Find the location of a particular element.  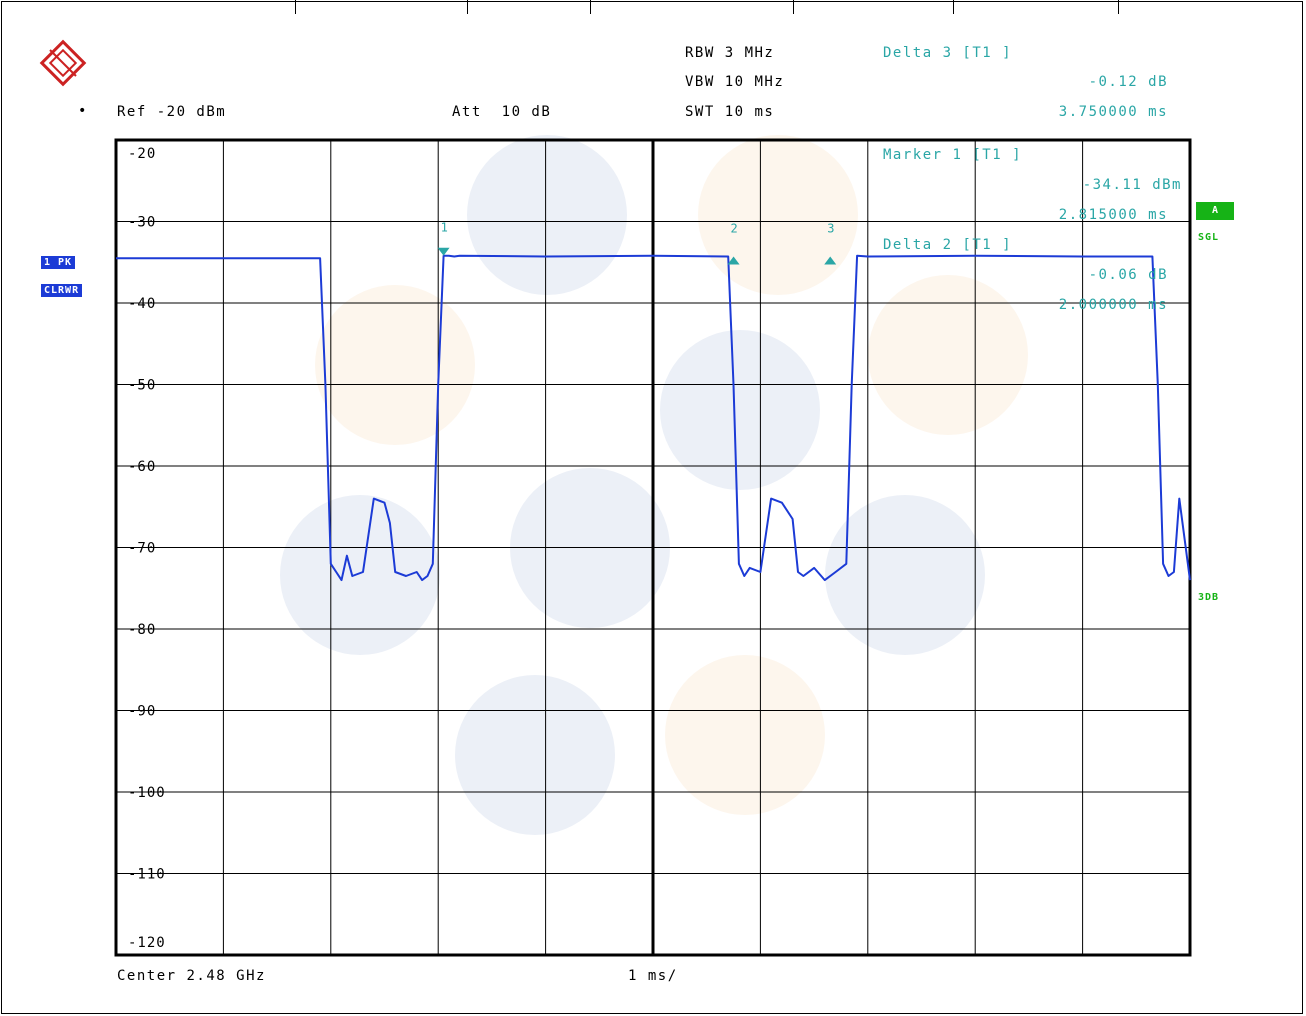

vbw-readout: VBW 10 MHz is located at coordinates (735, 82).